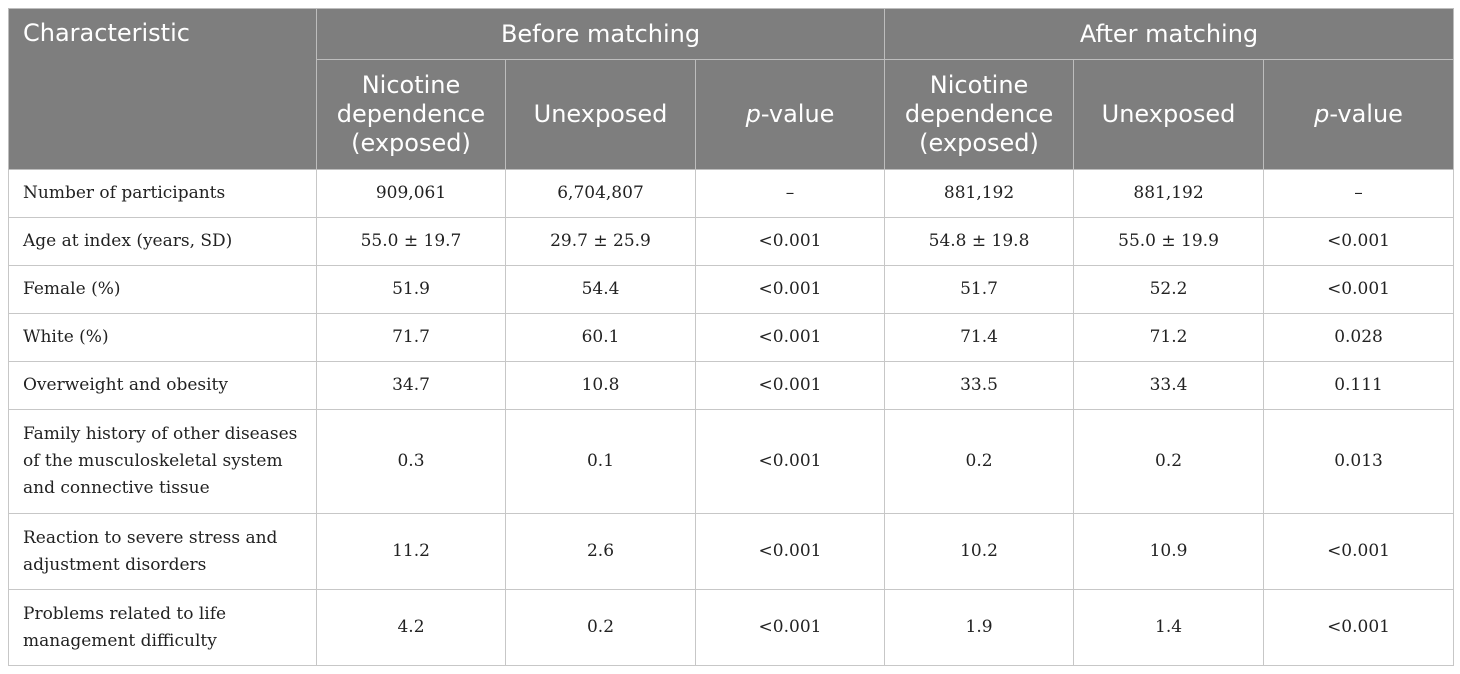  Describe the element at coordinates (600, 337) in the screenshot. I see `cell-before-unexposed: 60.1` at that location.